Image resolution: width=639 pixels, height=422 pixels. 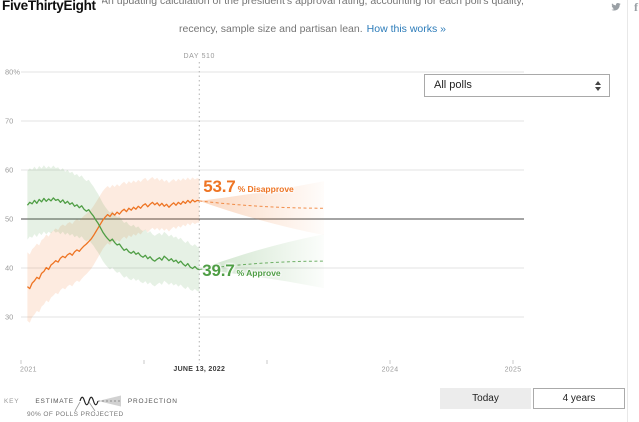 What do you see at coordinates (12, 401) in the screenshot?
I see `key-label: KEY` at bounding box center [12, 401].